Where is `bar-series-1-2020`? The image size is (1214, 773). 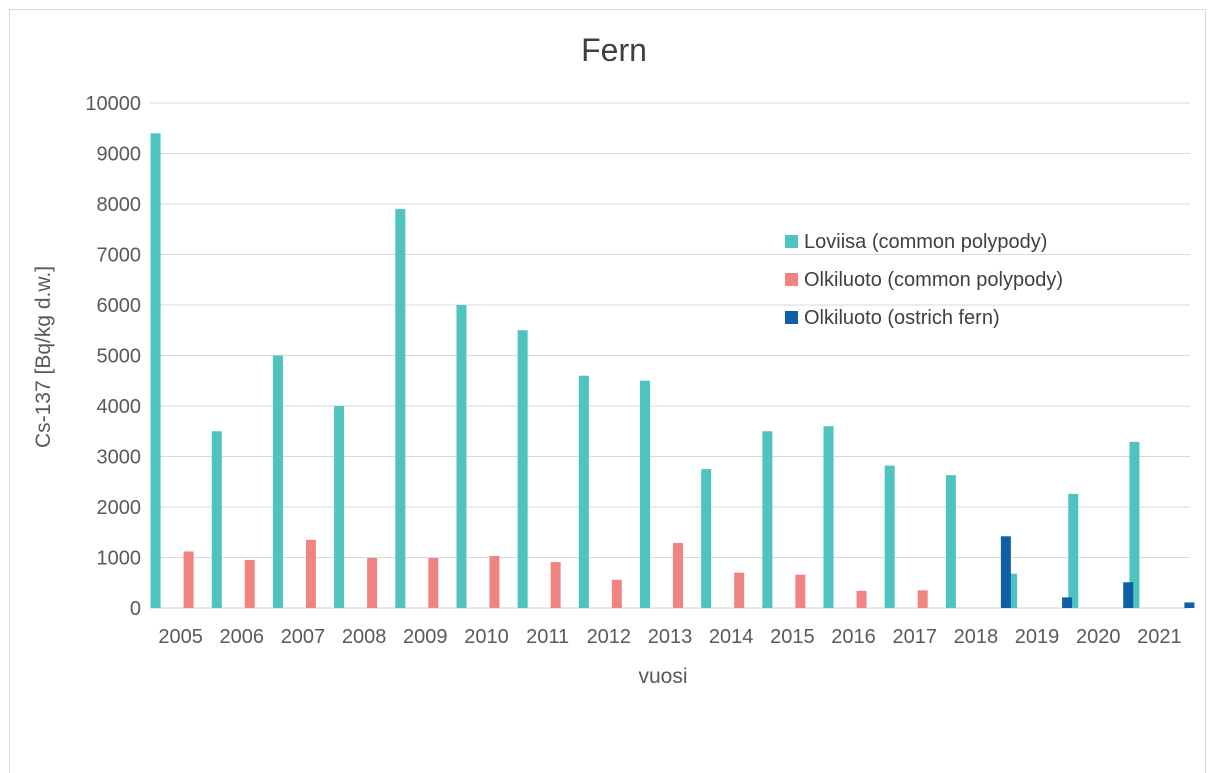 bar-series-1-2020 is located at coordinates (1073, 550).